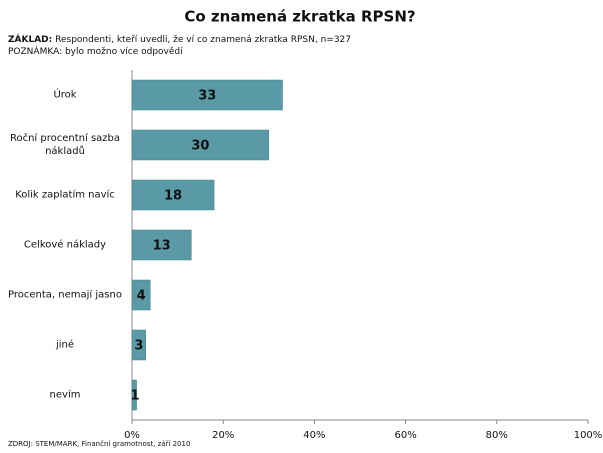 This screenshot has width=603, height=453. Describe the element at coordinates (65, 95) in the screenshot. I see `category-label: Úrok` at that location.